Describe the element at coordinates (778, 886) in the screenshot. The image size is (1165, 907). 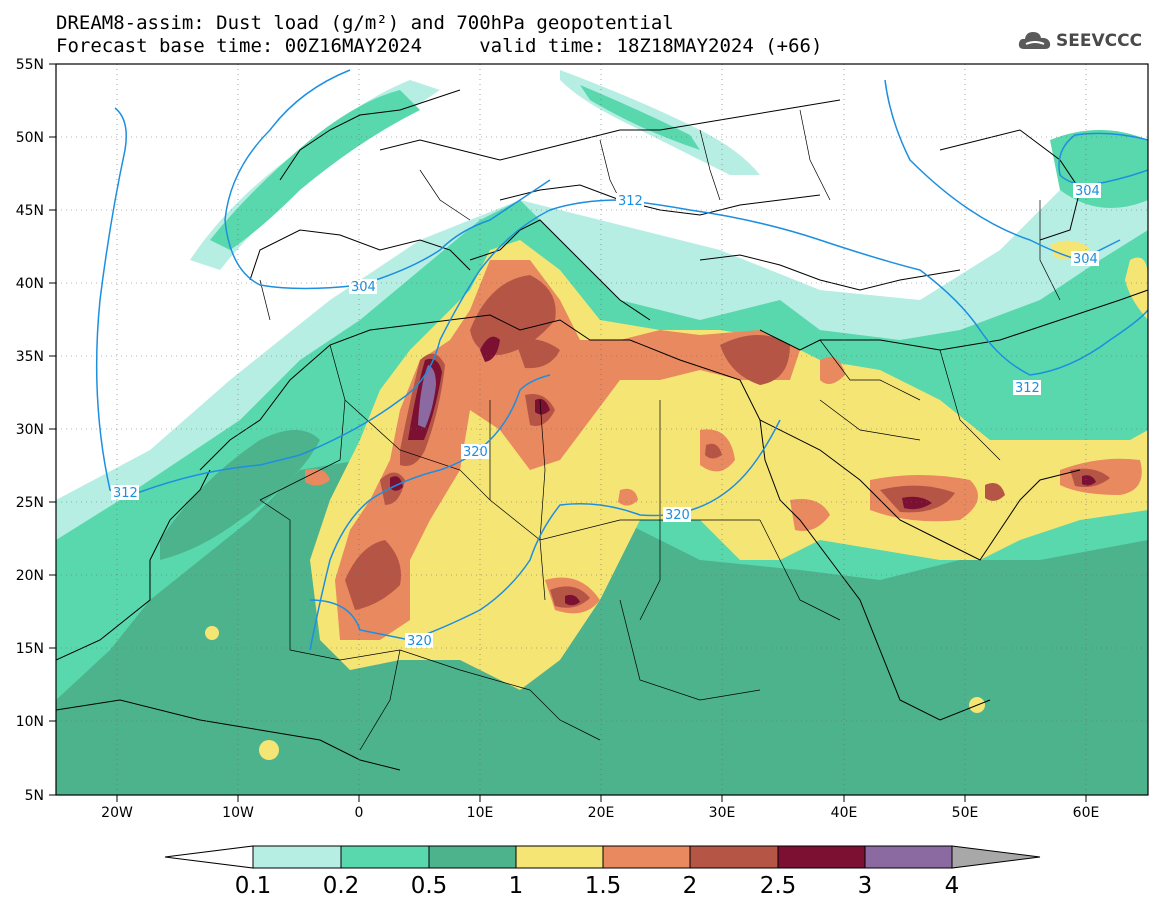
I see `colorbar-label: 2.5` at that location.